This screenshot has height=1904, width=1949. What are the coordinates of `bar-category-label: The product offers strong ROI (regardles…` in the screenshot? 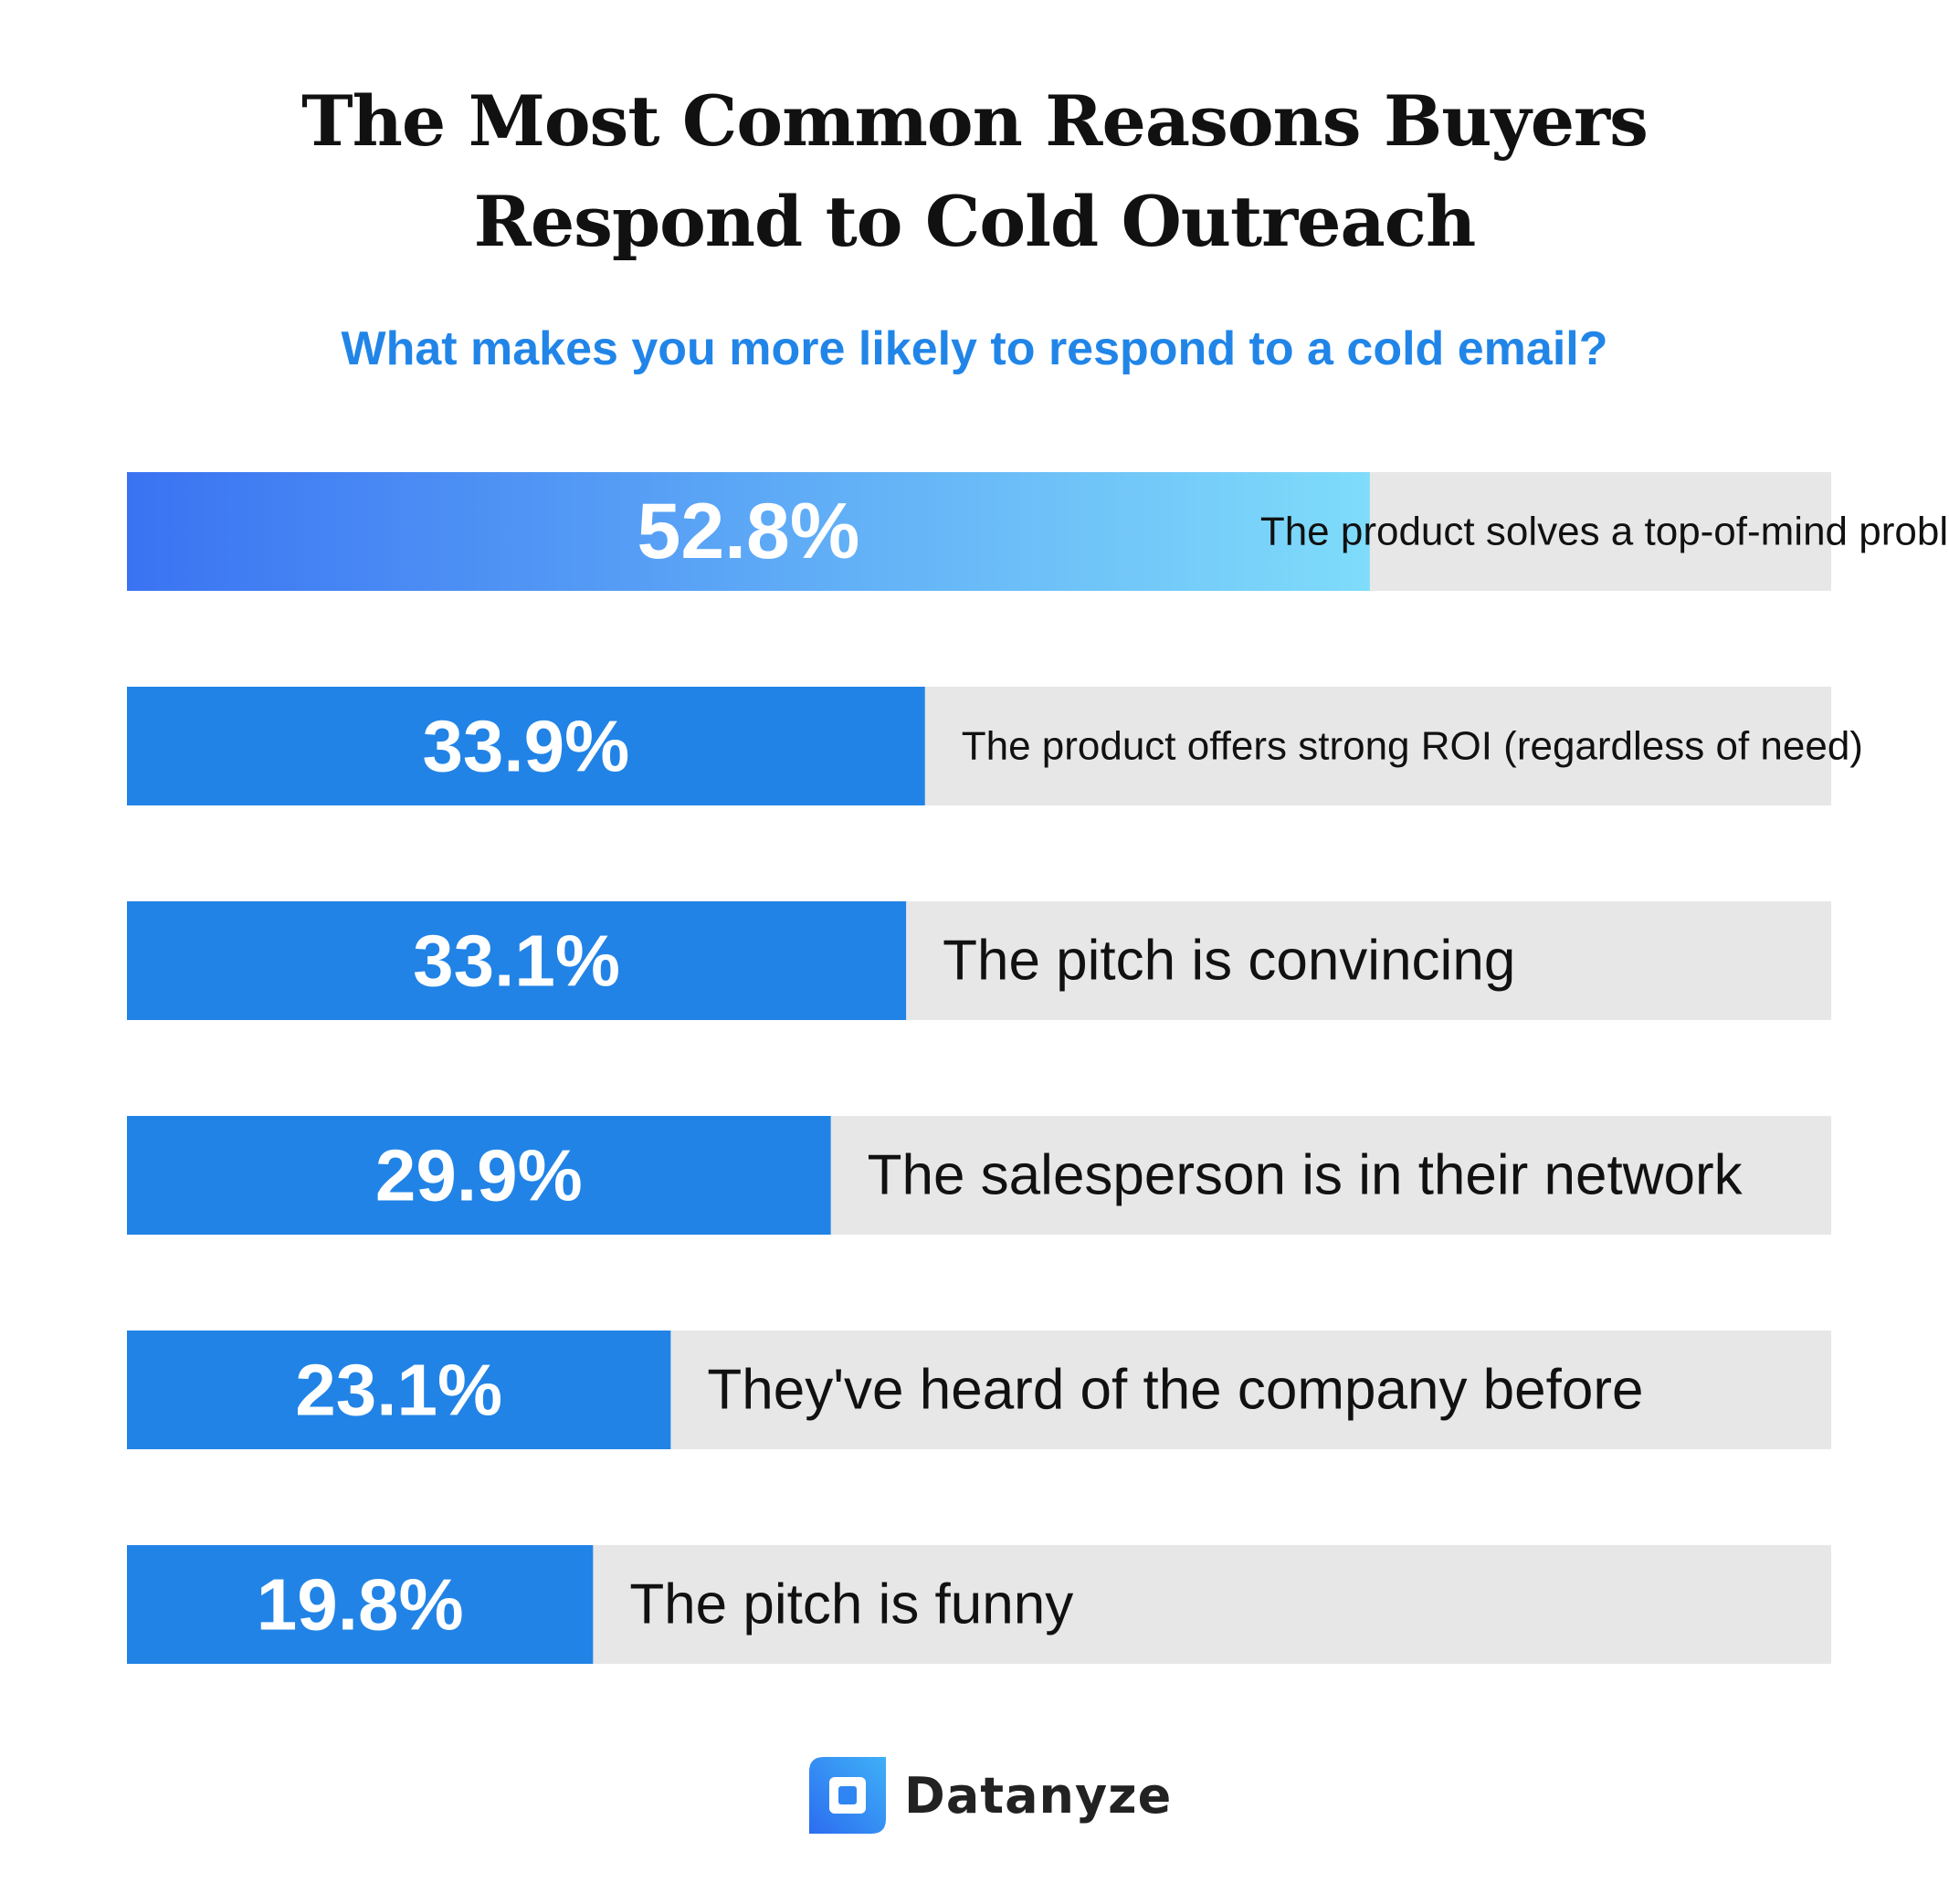 It's located at (1412, 747).